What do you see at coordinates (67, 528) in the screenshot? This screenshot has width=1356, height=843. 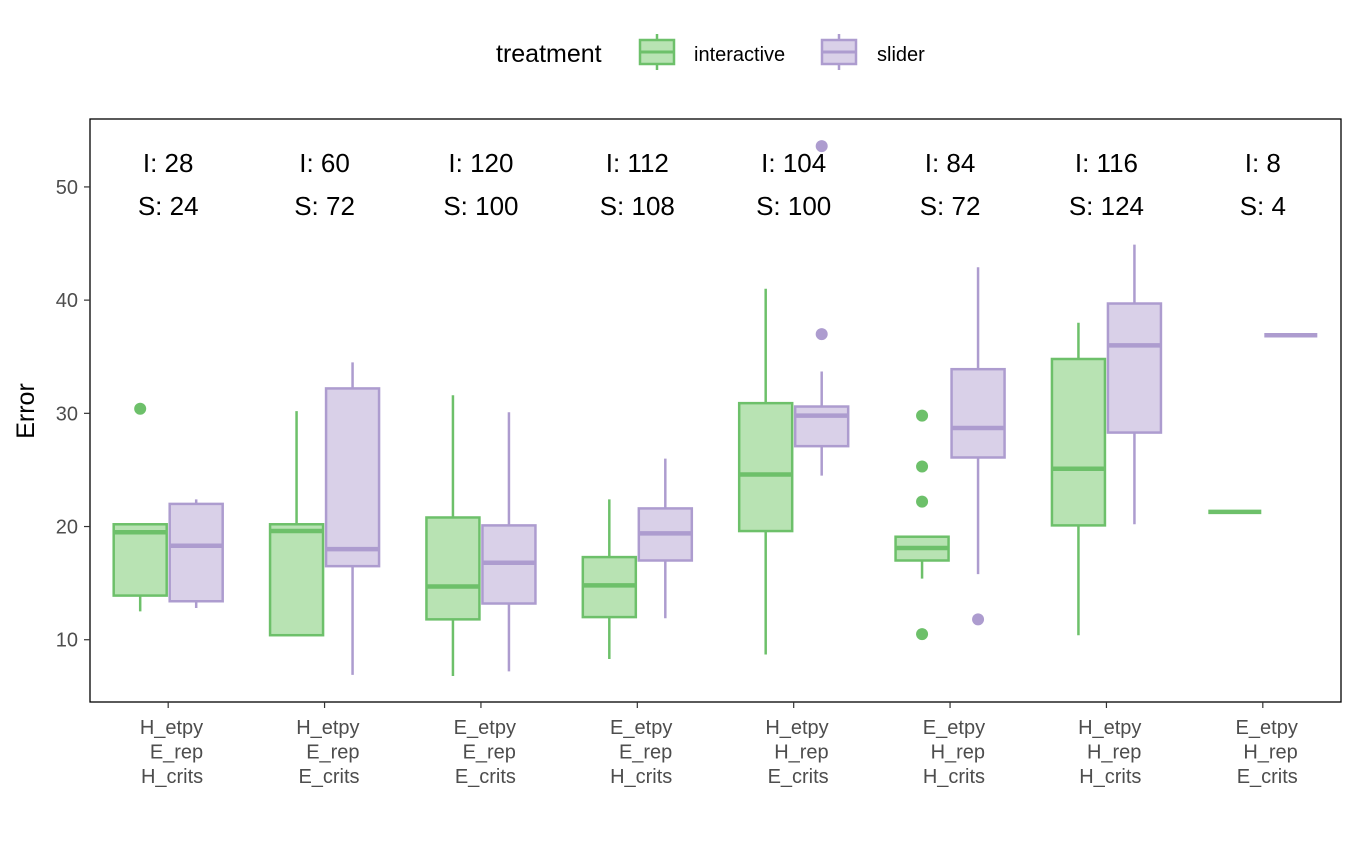 I see `y-tick-label: 20` at bounding box center [67, 528].